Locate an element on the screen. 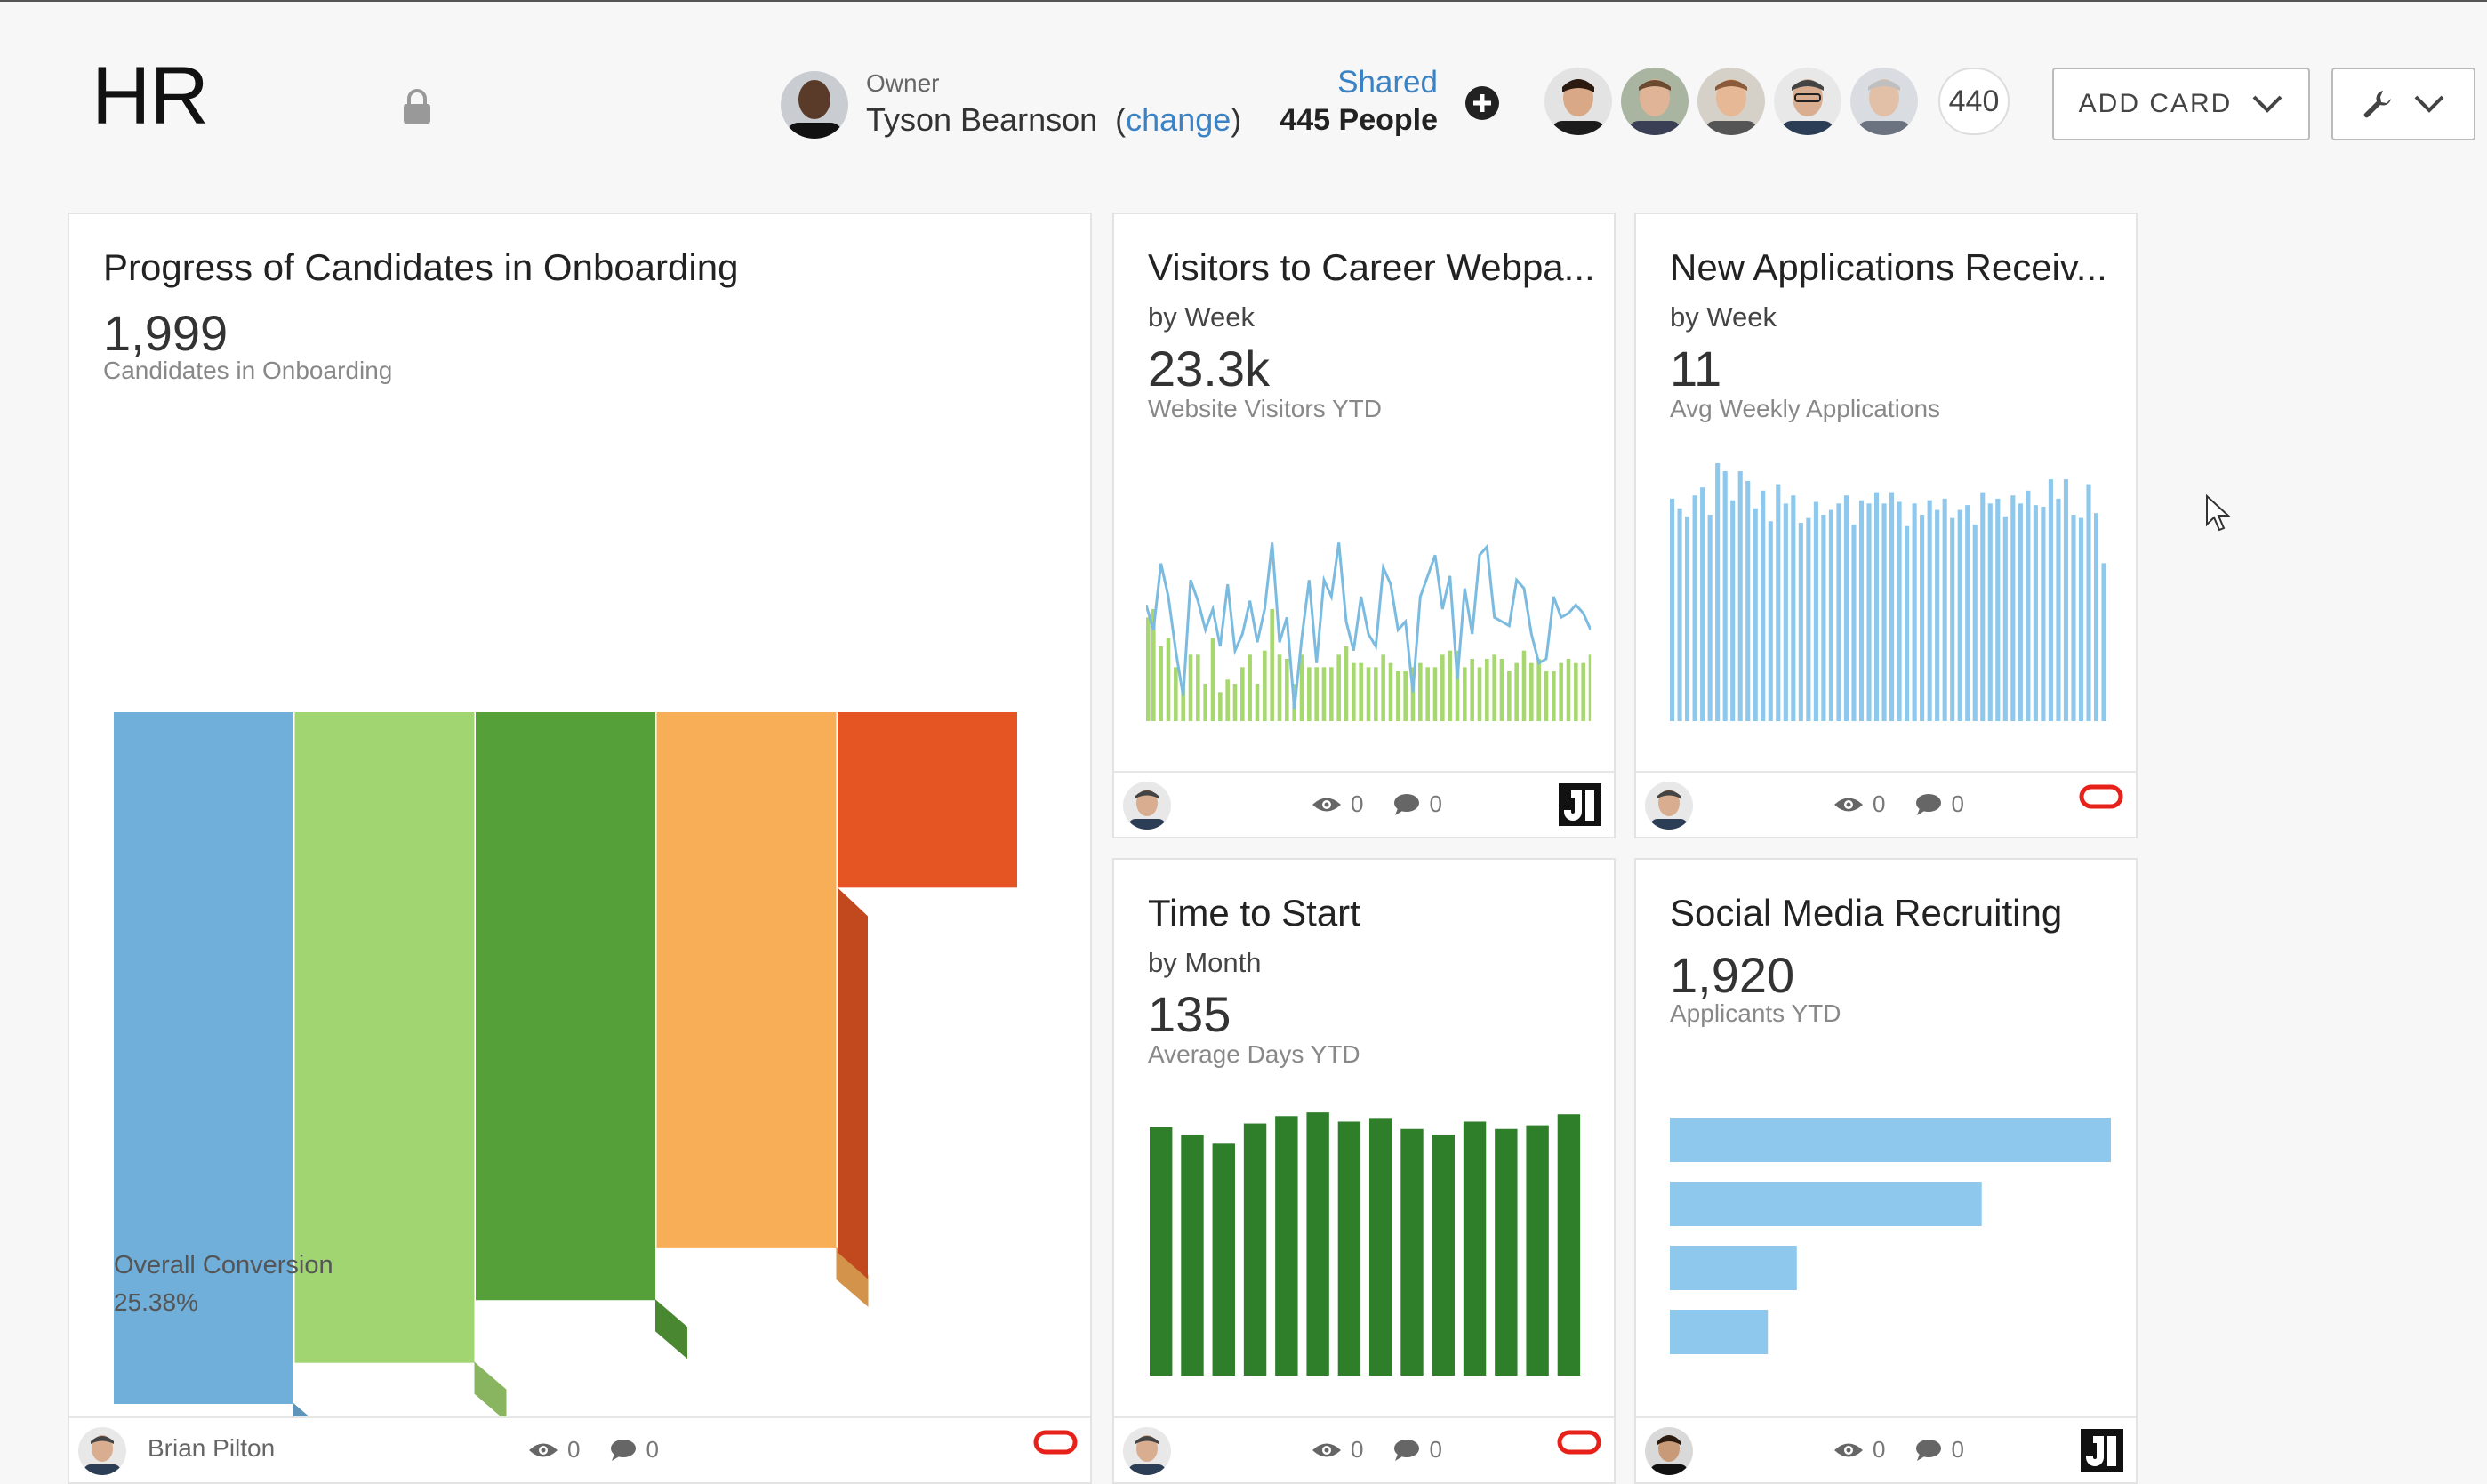 This screenshot has width=2487, height=1484. applications-chart is located at coordinates (1889, 592).